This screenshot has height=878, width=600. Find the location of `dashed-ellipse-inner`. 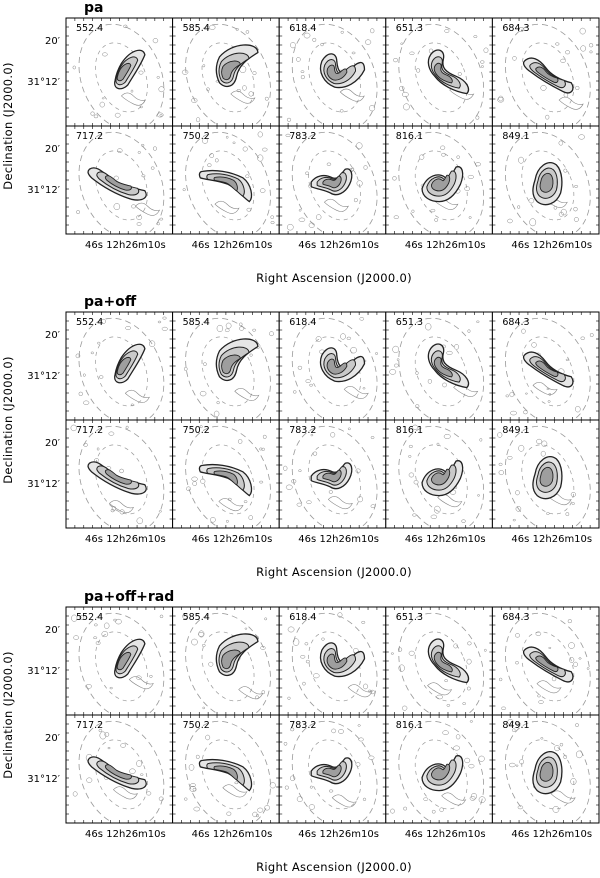

dashed-ellipse-inner is located at coordinates (121, 185).